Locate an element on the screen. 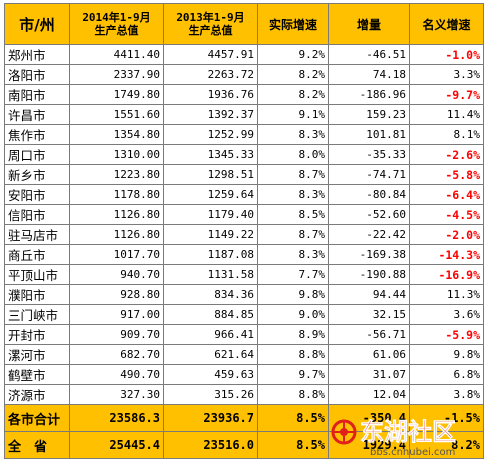 The width and height of the screenshot is (484, 461). table-row: 开封市 909.70 966.41 8.9% -56.71 -5.9% is located at coordinates (244, 334).